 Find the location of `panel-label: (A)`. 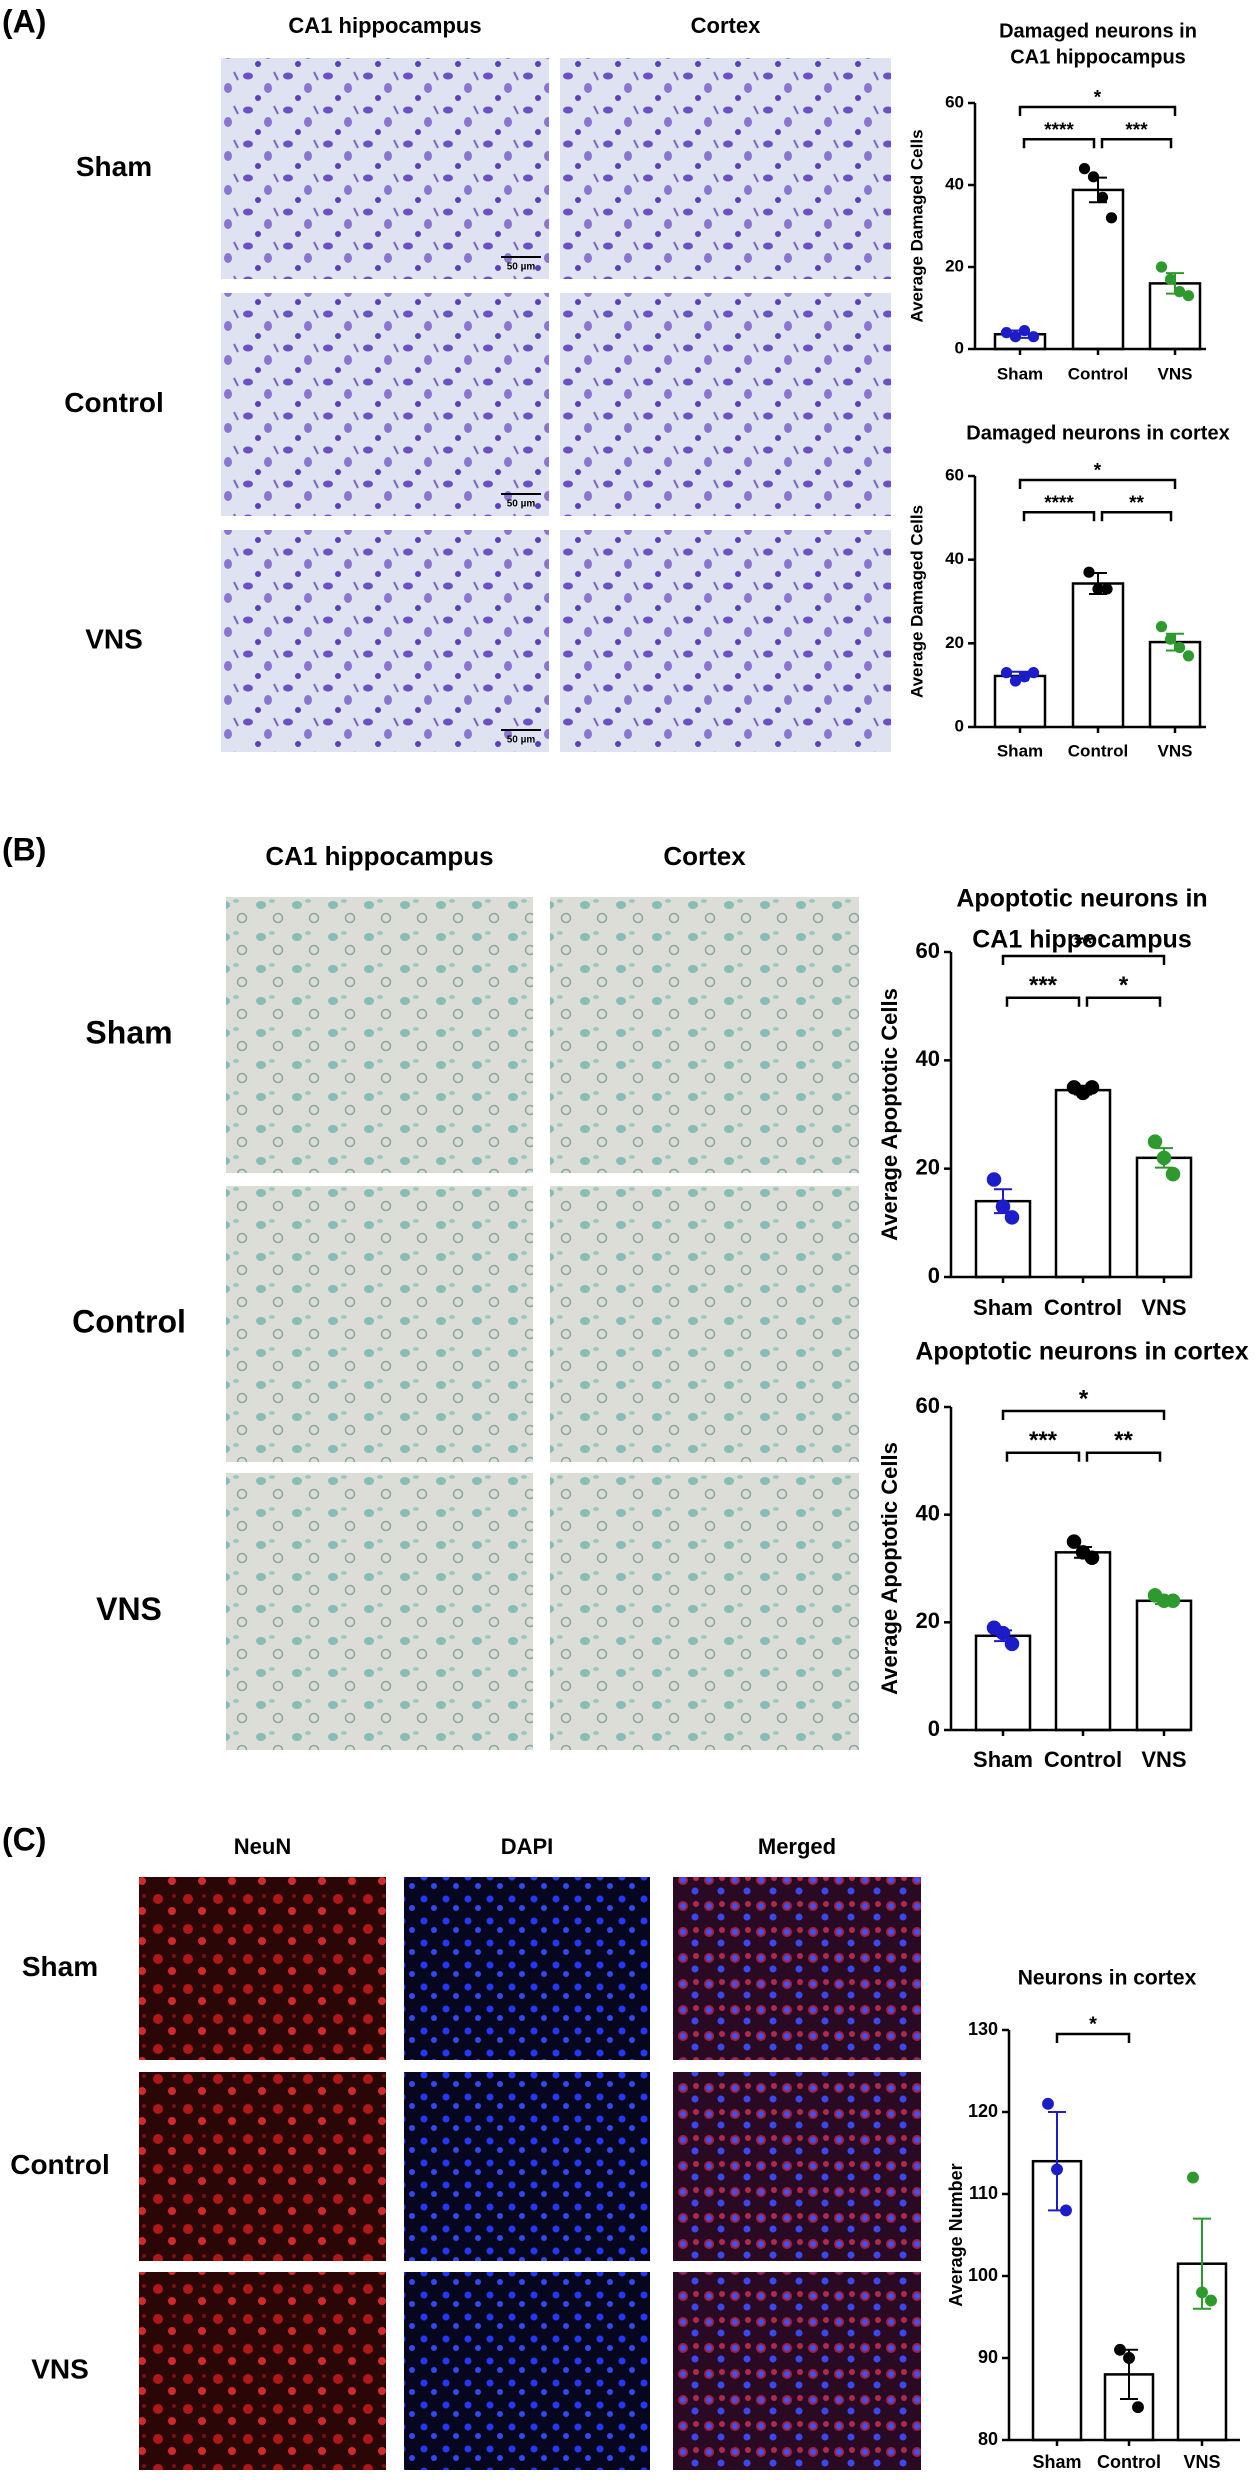

panel-label: (A) is located at coordinates (24, 21).